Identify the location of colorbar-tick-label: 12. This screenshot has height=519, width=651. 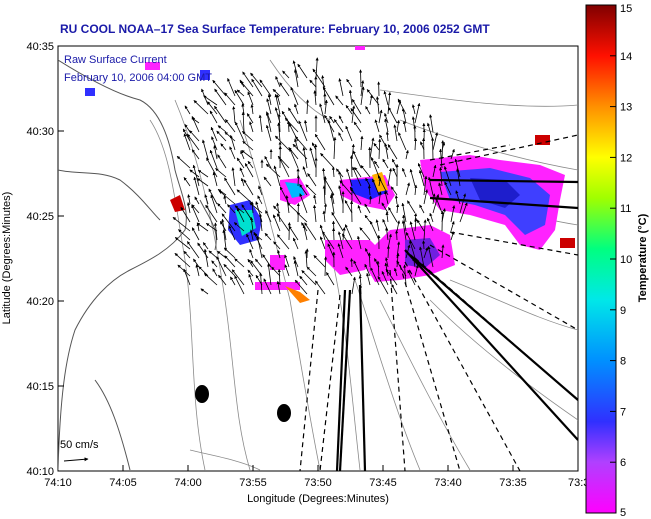
(626, 158).